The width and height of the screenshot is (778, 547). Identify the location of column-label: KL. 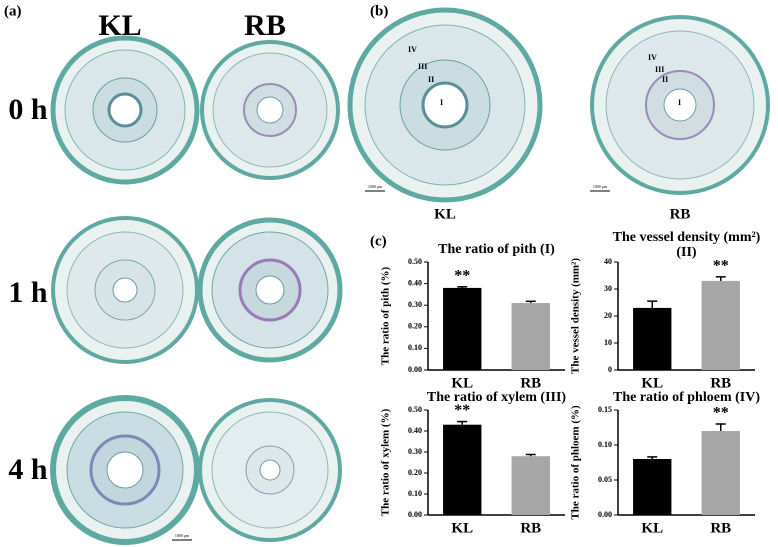
(119, 25).